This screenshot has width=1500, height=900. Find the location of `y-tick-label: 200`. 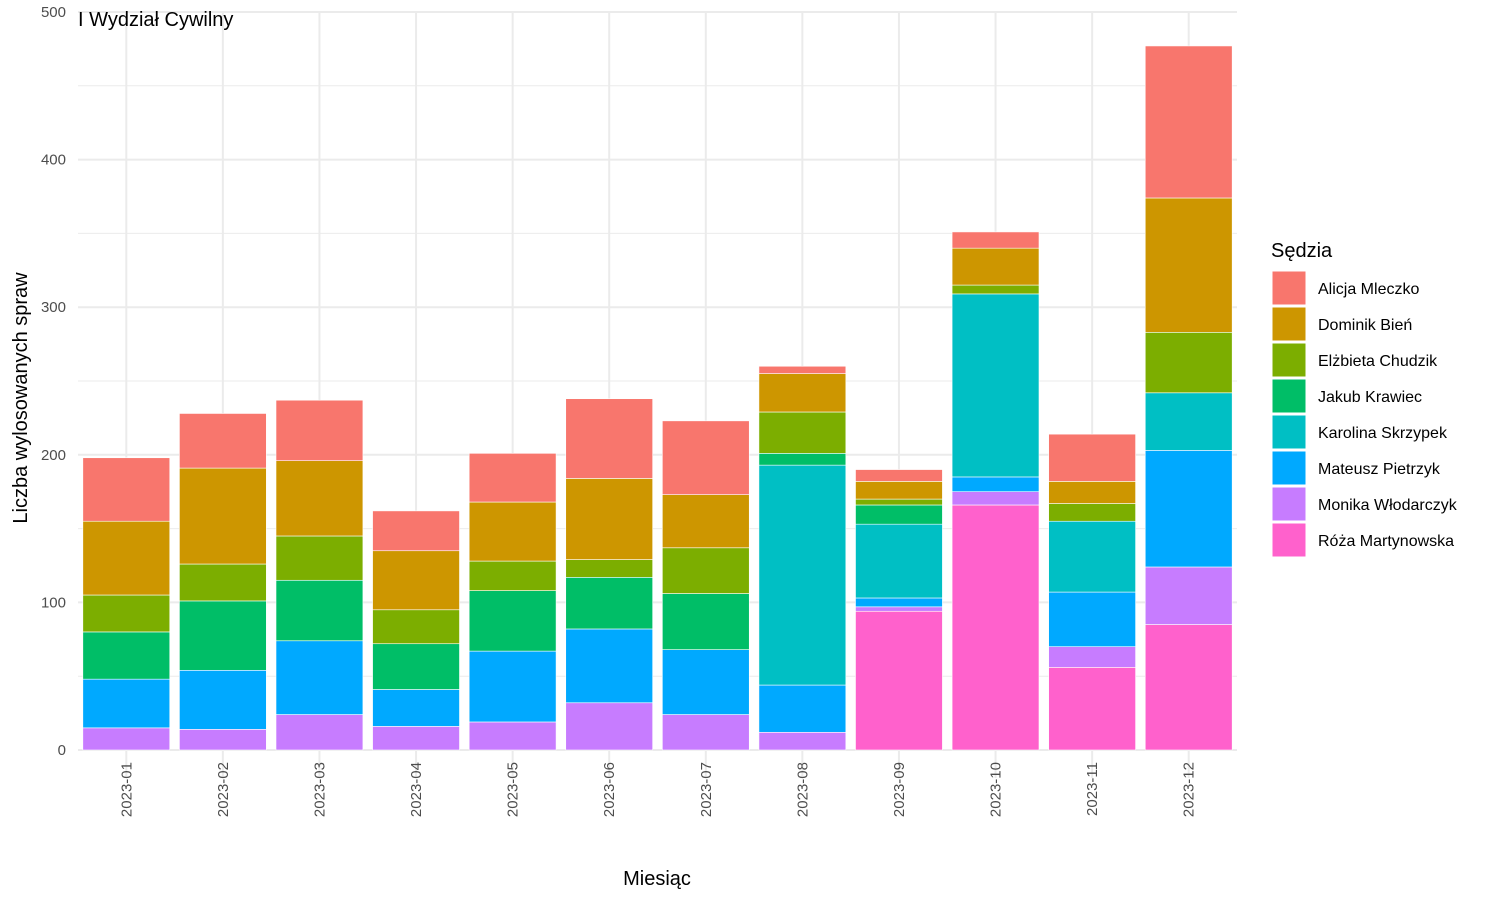

y-tick-label: 200 is located at coordinates (53, 455).